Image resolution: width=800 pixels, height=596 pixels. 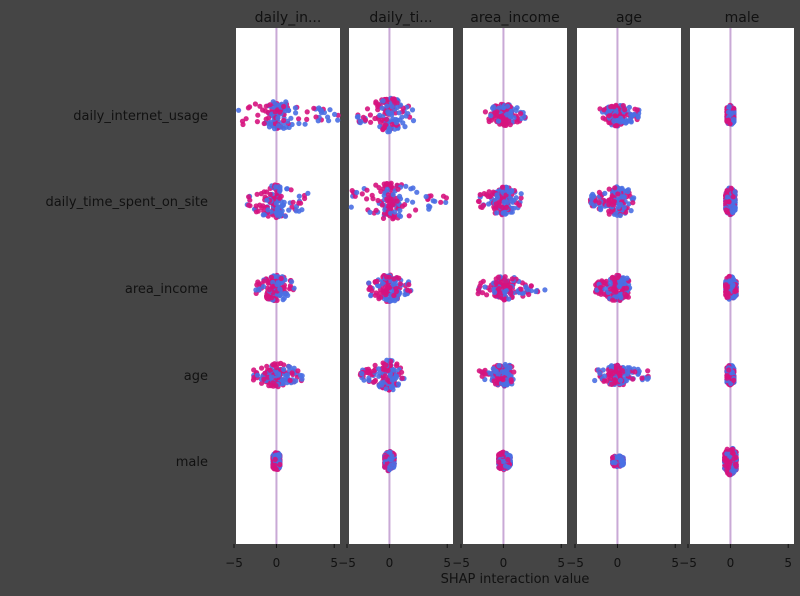 What do you see at coordinates (126, 202) in the screenshot?
I see `row-label-1: daily_time_spent_on_site` at bounding box center [126, 202].